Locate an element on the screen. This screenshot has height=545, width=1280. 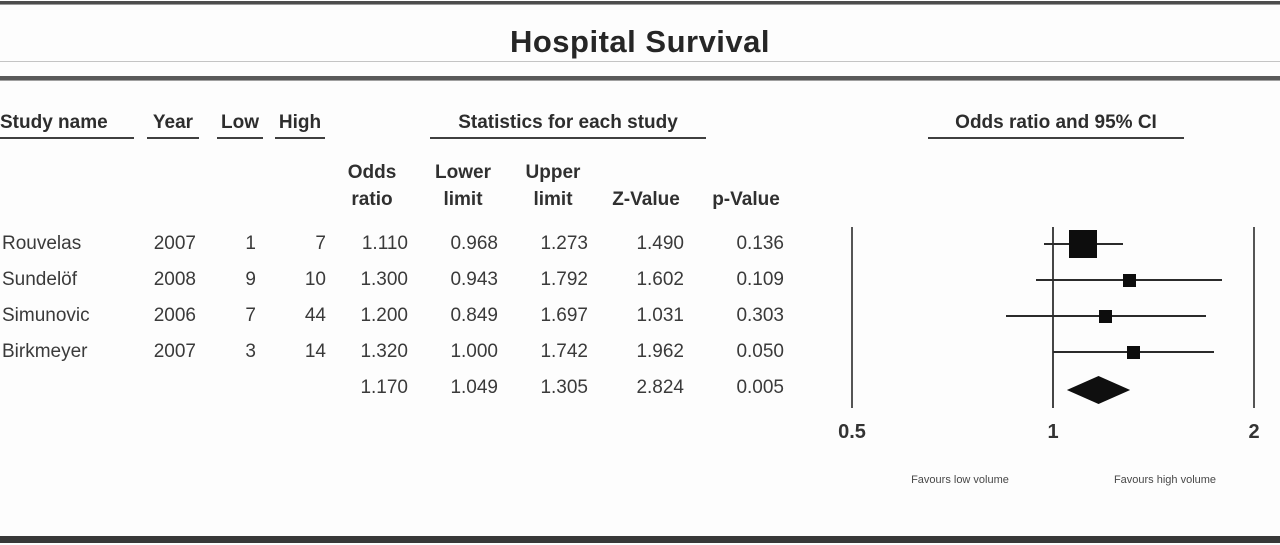
subheader-z-value: Z-Value is located at coordinates (646, 199).